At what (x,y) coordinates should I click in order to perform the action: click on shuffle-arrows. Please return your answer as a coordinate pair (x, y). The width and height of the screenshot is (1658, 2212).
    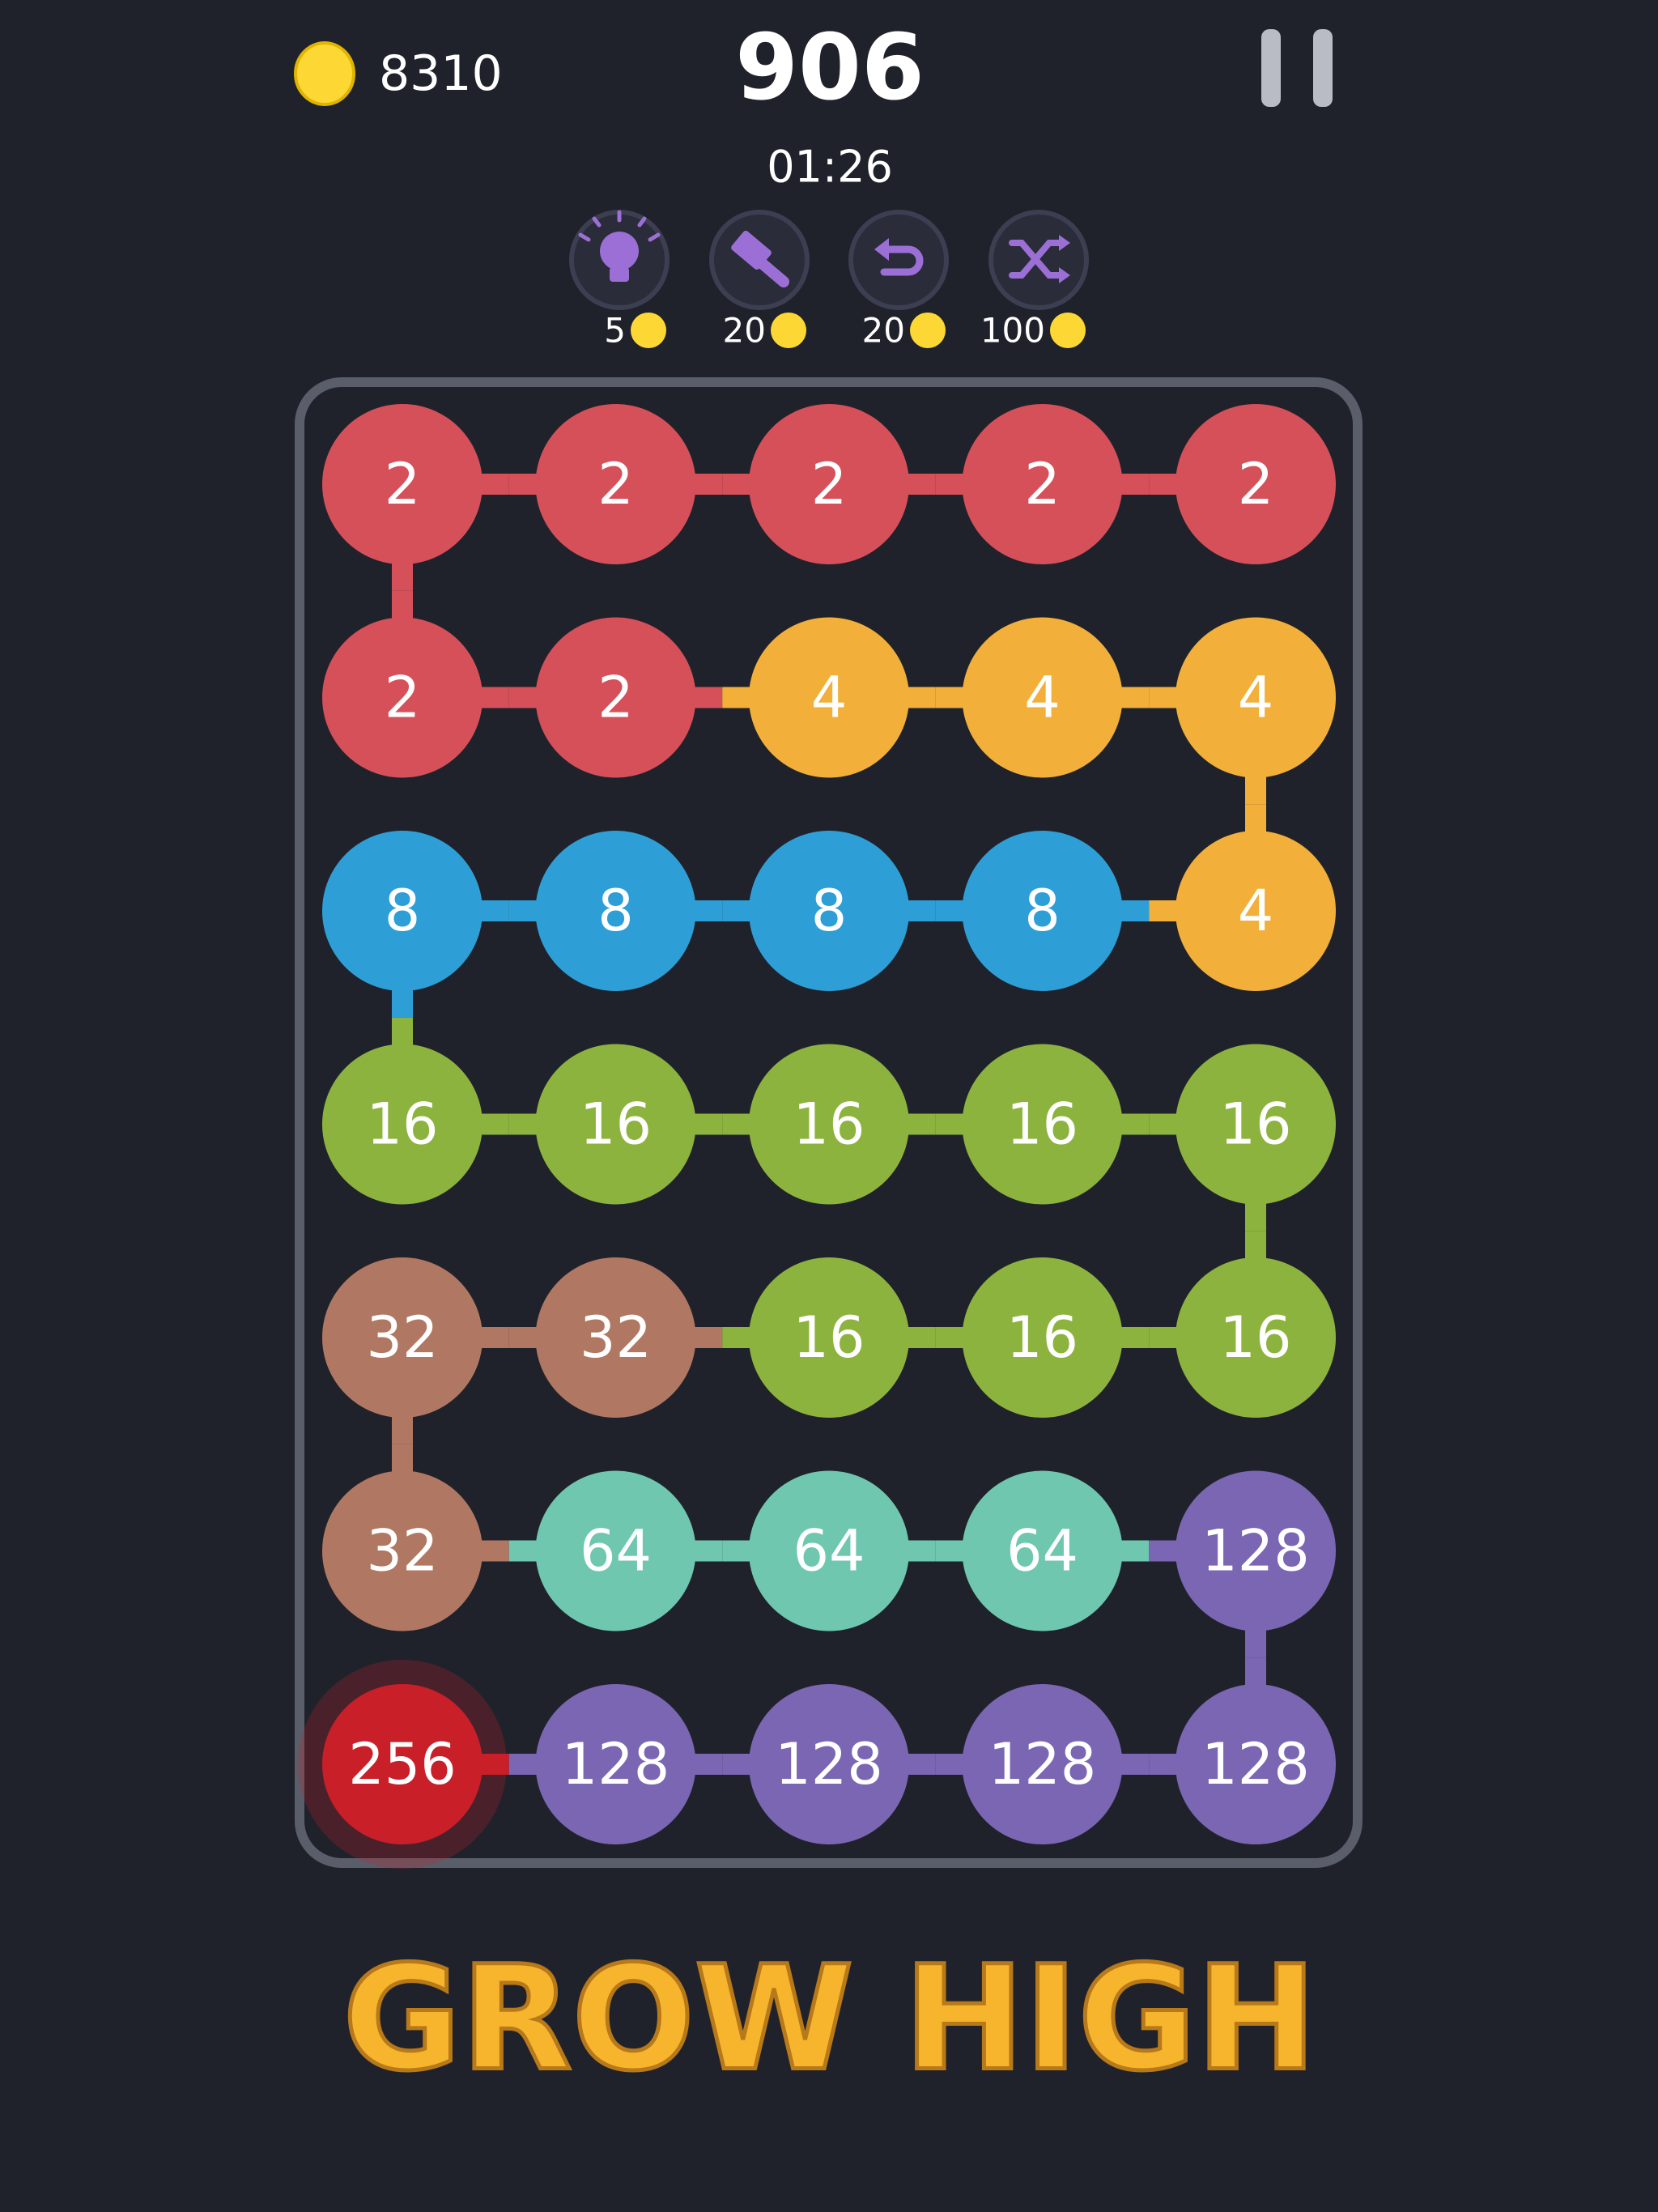
    Looking at the image, I should click on (1037, 259).